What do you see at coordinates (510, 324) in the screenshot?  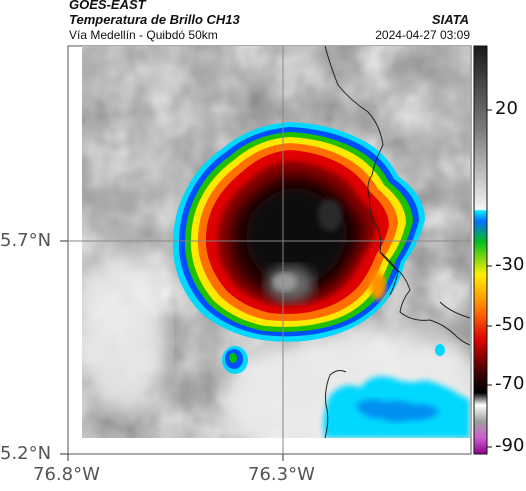 I see `colorbar-label: -50` at bounding box center [510, 324].